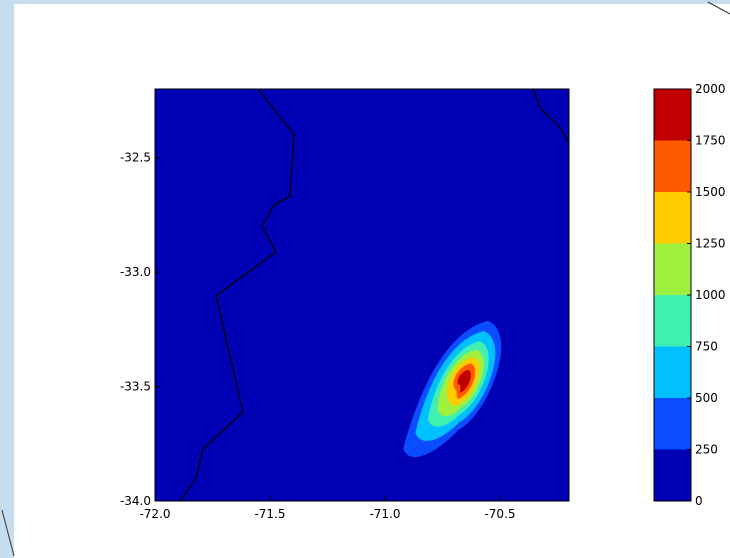 This screenshot has width=730, height=558. I want to click on colorbar-label: 1000, so click(710, 295).